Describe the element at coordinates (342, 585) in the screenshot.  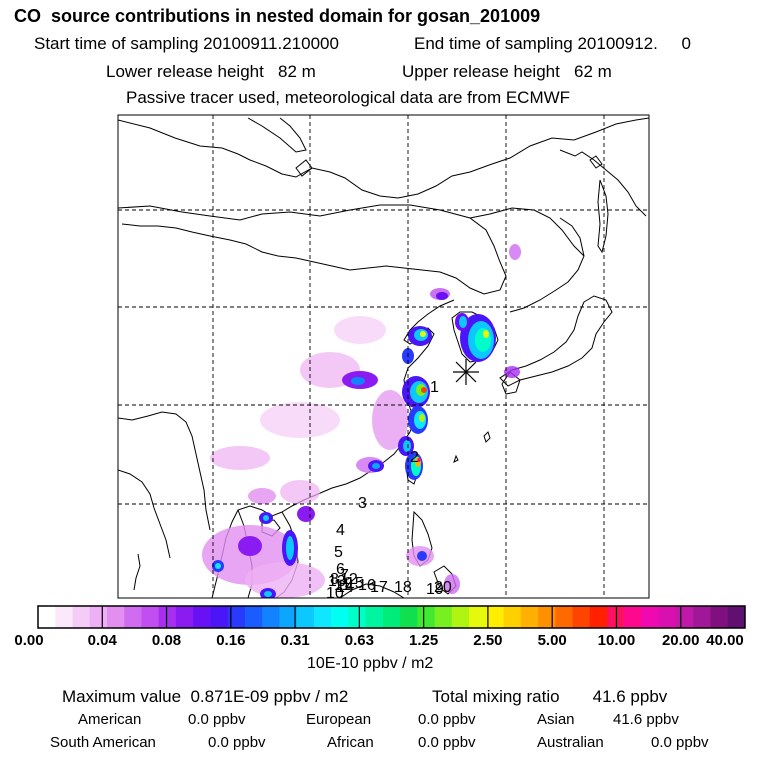
I see `trajectory-label-11: 11` at that location.